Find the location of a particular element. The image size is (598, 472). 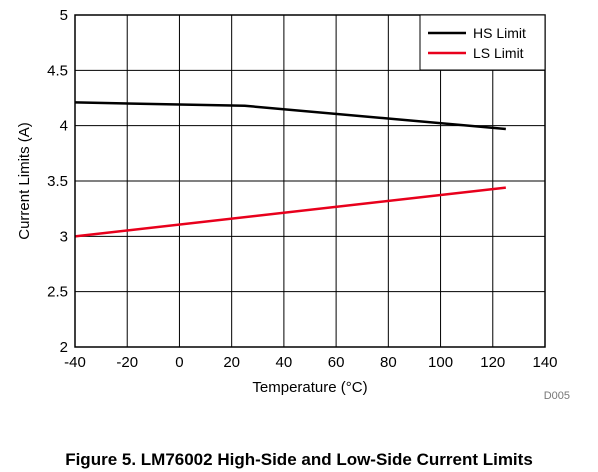

x-axis-label: Temperature (°C) is located at coordinates (309, 387).